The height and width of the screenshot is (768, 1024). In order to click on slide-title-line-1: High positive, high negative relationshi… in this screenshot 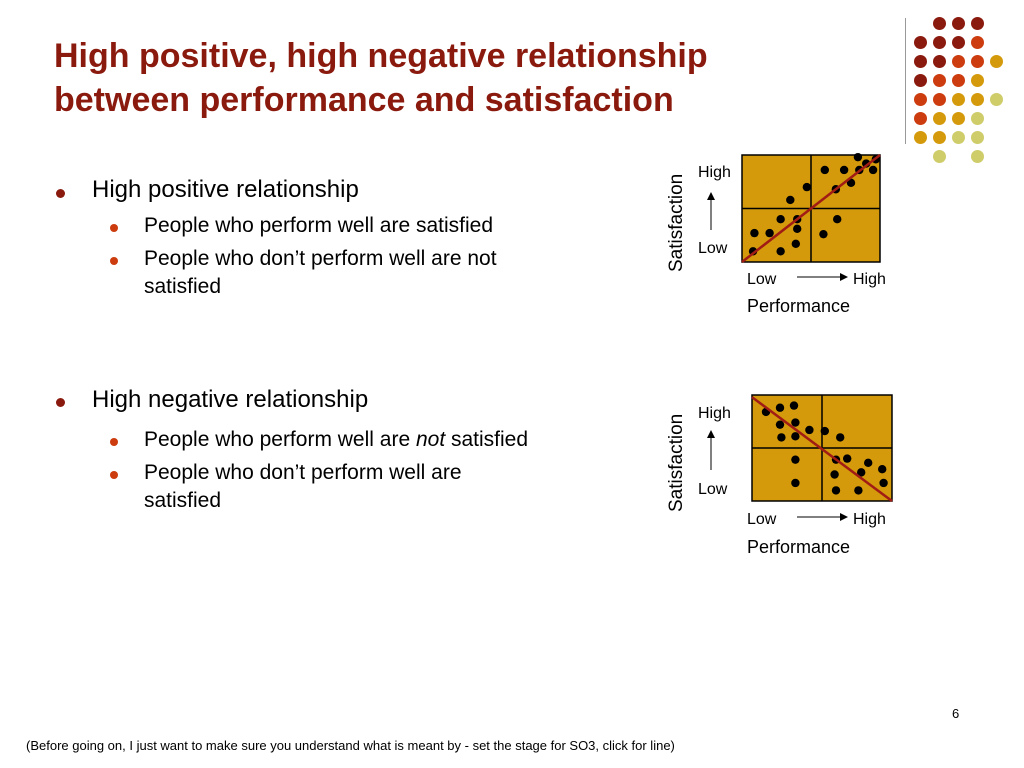, I will do `click(381, 56)`.